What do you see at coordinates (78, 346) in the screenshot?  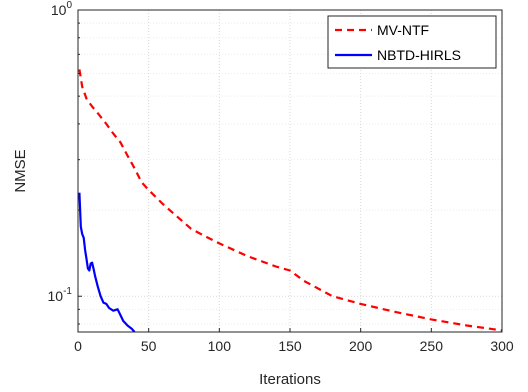 I see `x-tick-label: 0` at bounding box center [78, 346].